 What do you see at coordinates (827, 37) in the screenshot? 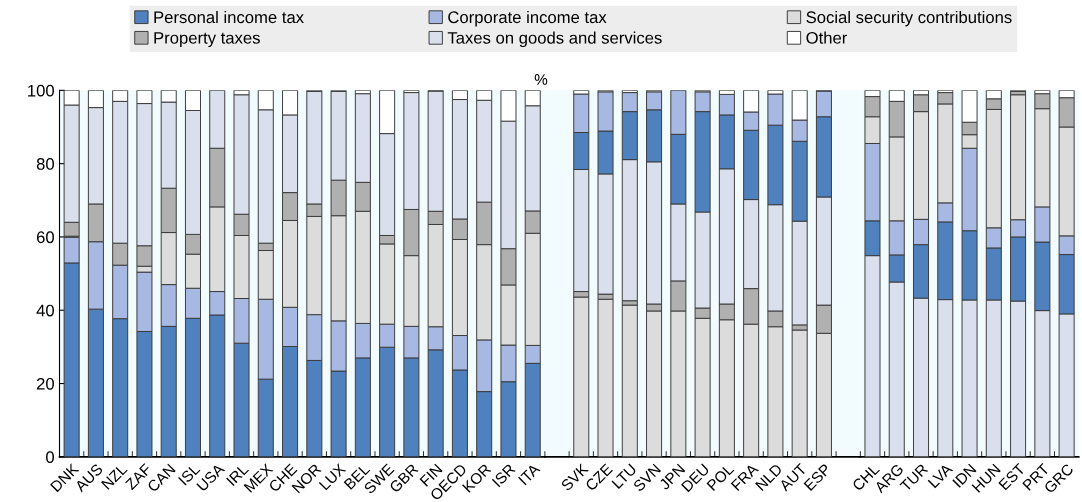
I see `legend-label: Other` at bounding box center [827, 37].